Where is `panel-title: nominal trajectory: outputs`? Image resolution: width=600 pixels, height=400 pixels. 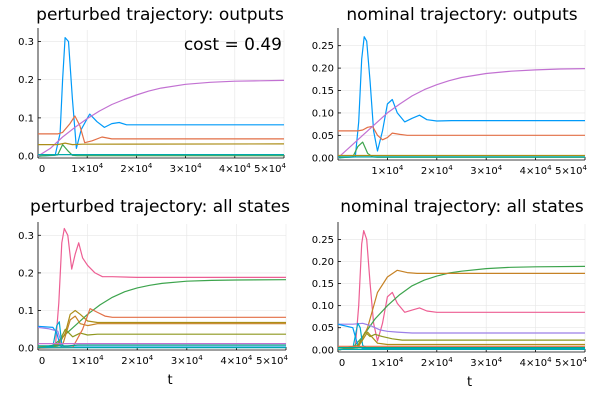 panel-title: nominal trajectory: outputs is located at coordinates (461, 15).